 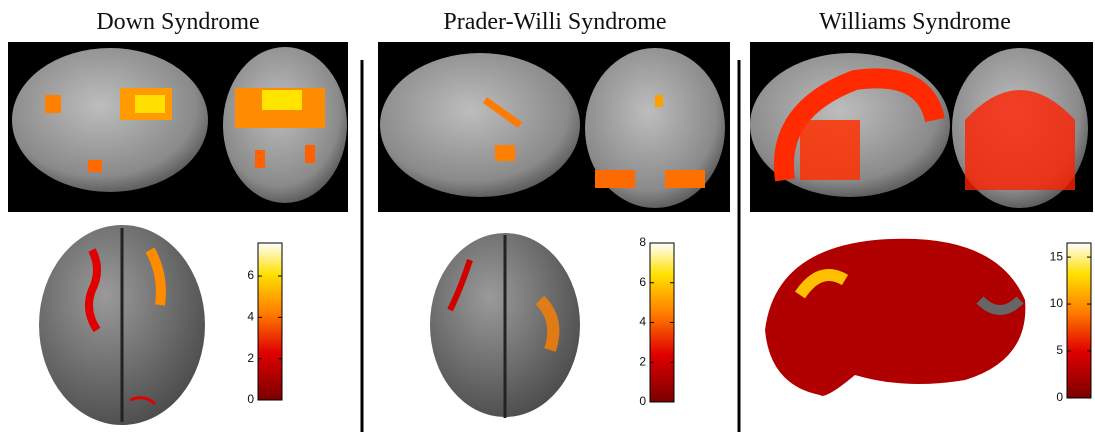 I want to click on colorbar-tick-label: 10, so click(x=1057, y=303).